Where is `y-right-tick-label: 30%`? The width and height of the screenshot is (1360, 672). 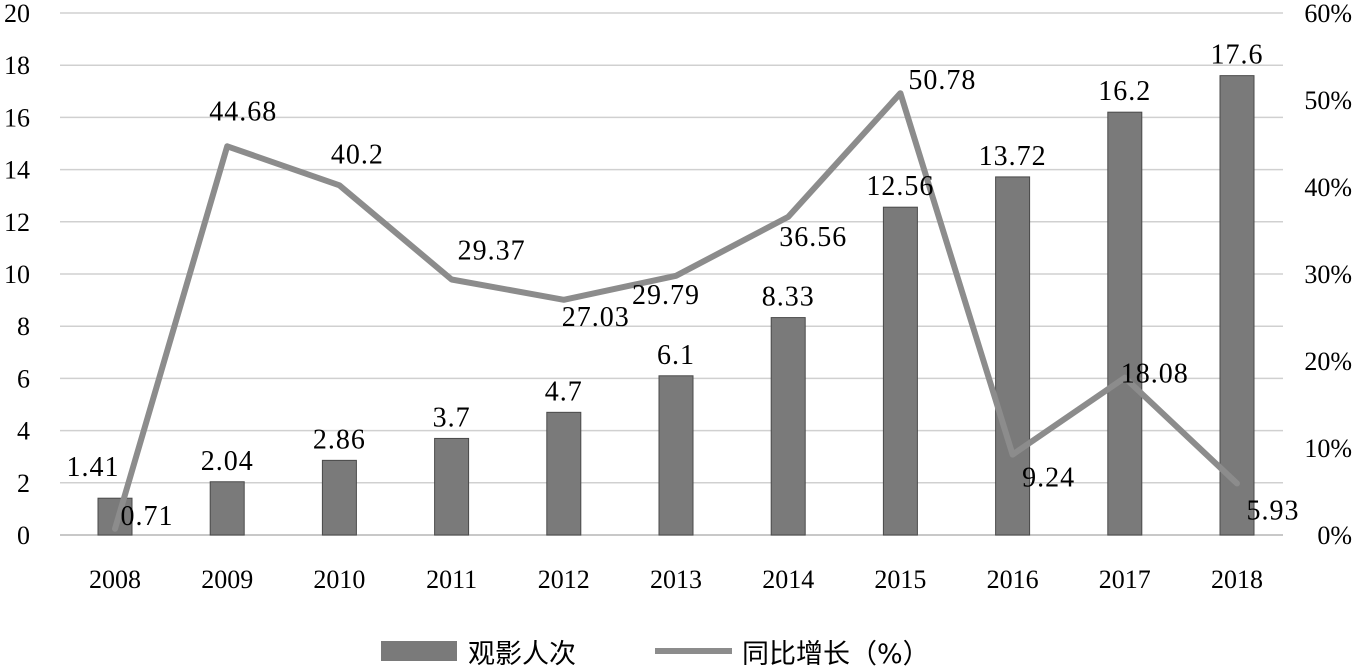 y-right-tick-label: 30% is located at coordinates (1328, 274).